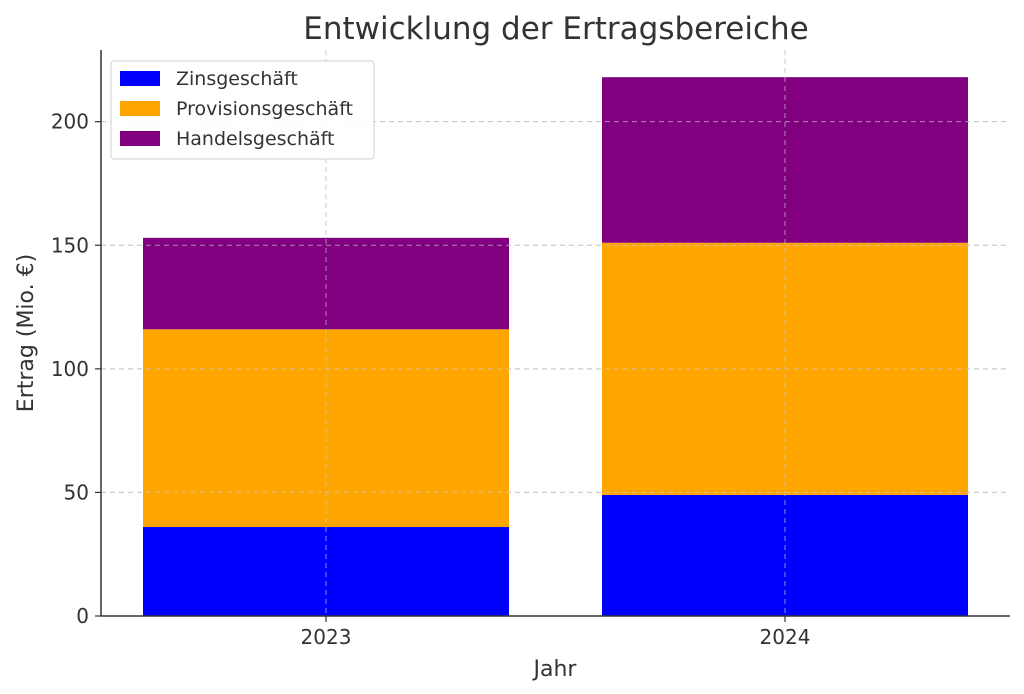 The height and width of the screenshot is (694, 1024). What do you see at coordinates (70, 369) in the screenshot?
I see `y-tick-label: 100` at bounding box center [70, 369].